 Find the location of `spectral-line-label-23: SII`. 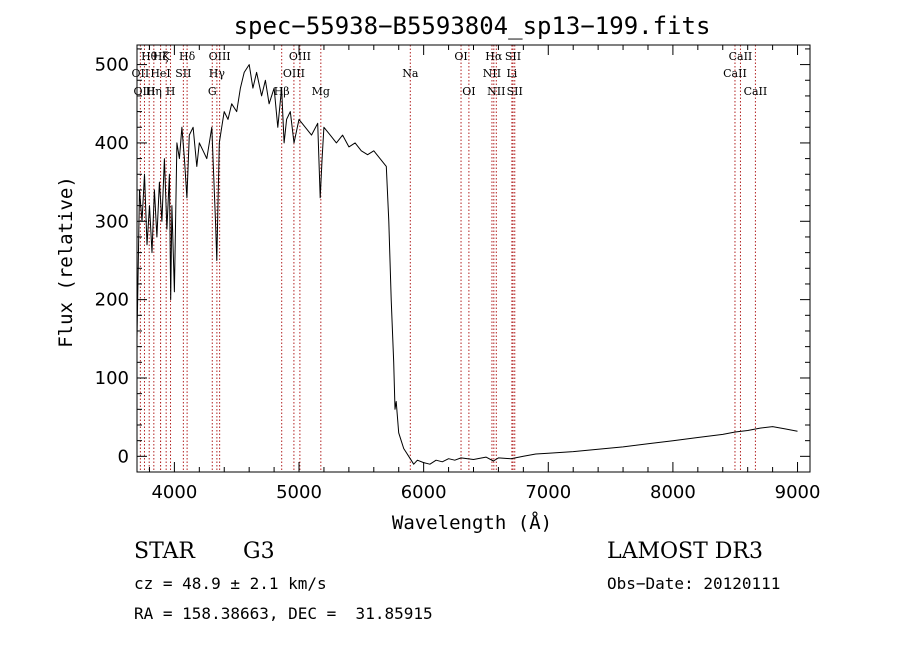

spectral-line-label-23: SII is located at coordinates (513, 56).